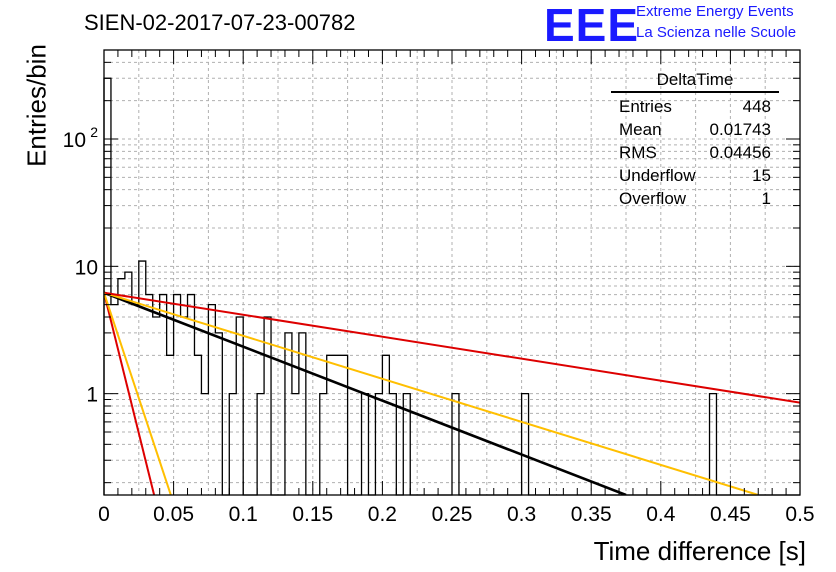  I want to click on stats-value: 448, so click(756, 106).